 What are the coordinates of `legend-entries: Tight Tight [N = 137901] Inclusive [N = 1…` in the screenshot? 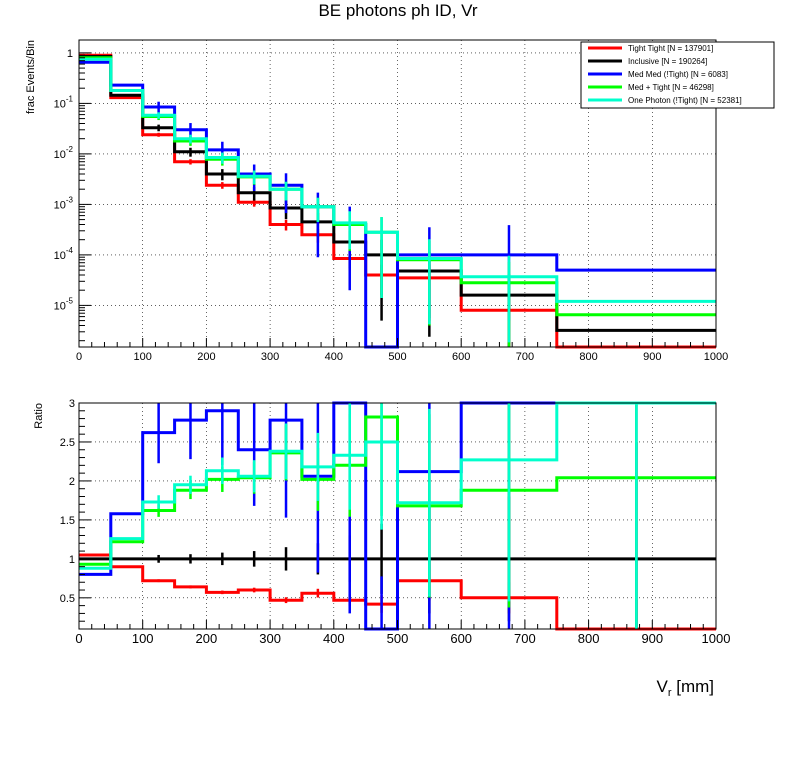 It's located at (665, 74).